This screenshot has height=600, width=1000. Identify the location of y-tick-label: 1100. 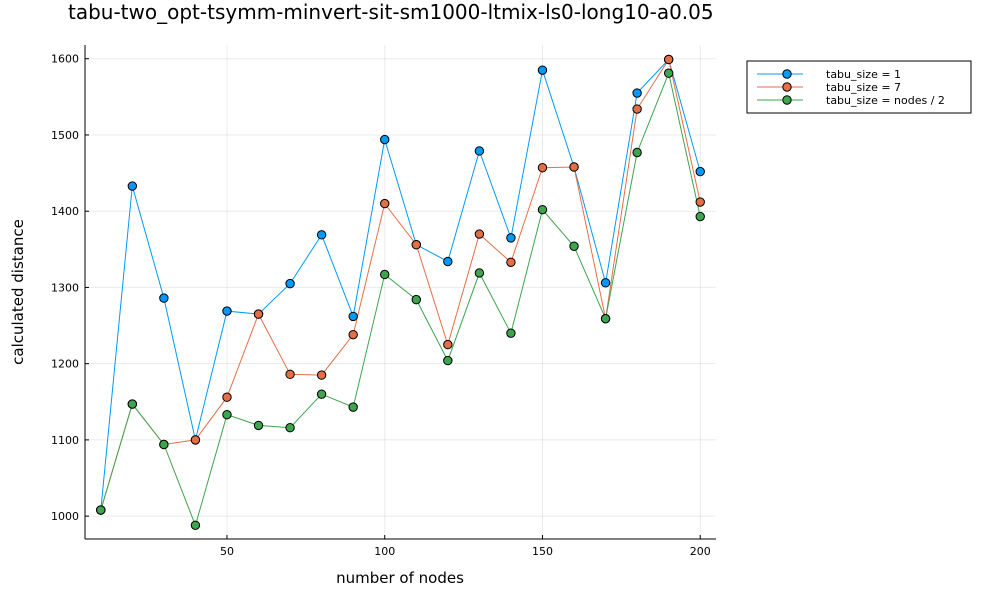
(65, 440).